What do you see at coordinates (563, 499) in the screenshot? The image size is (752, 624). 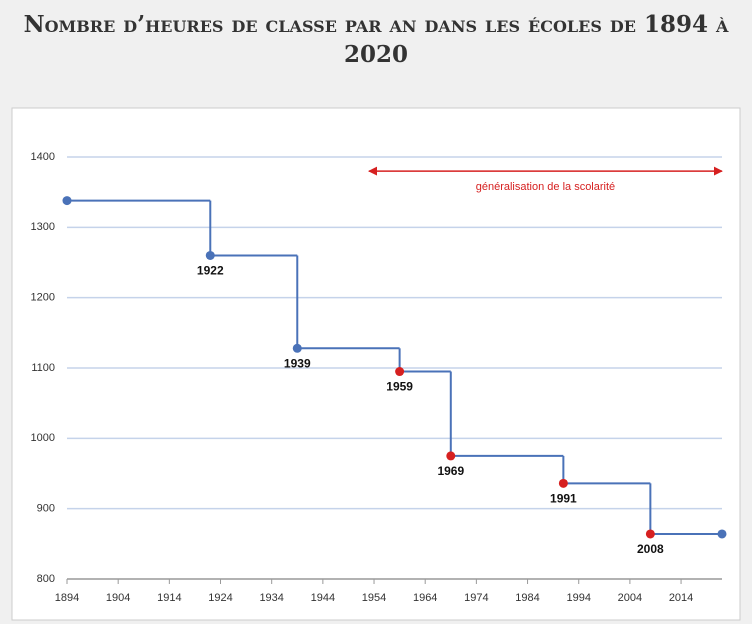 I see `point-label: 1991` at bounding box center [563, 499].